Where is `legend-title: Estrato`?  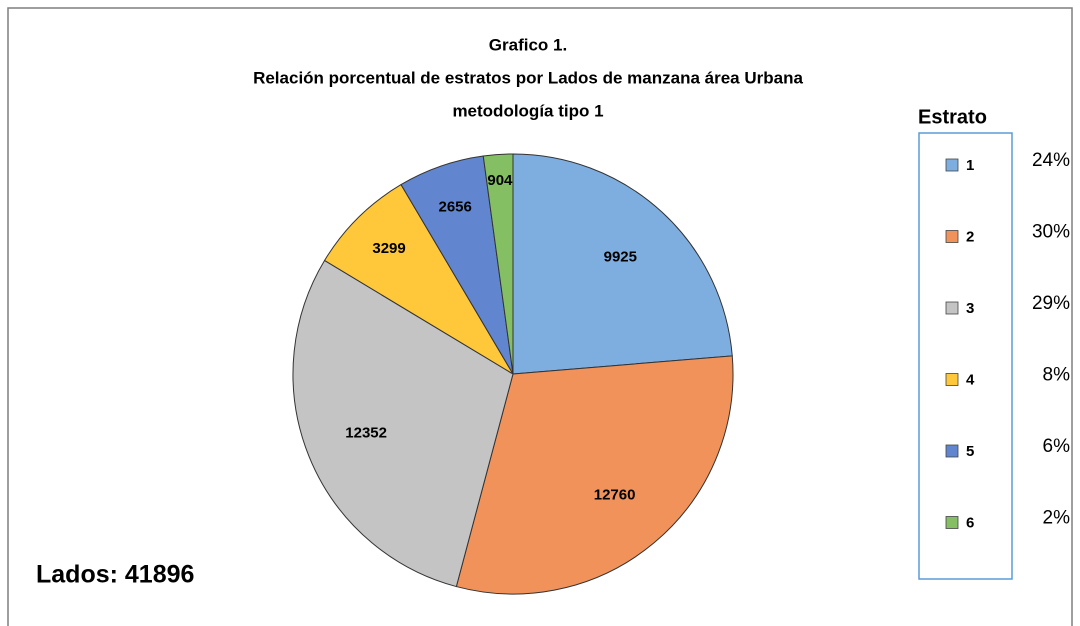
legend-title: Estrato is located at coordinates (952, 117).